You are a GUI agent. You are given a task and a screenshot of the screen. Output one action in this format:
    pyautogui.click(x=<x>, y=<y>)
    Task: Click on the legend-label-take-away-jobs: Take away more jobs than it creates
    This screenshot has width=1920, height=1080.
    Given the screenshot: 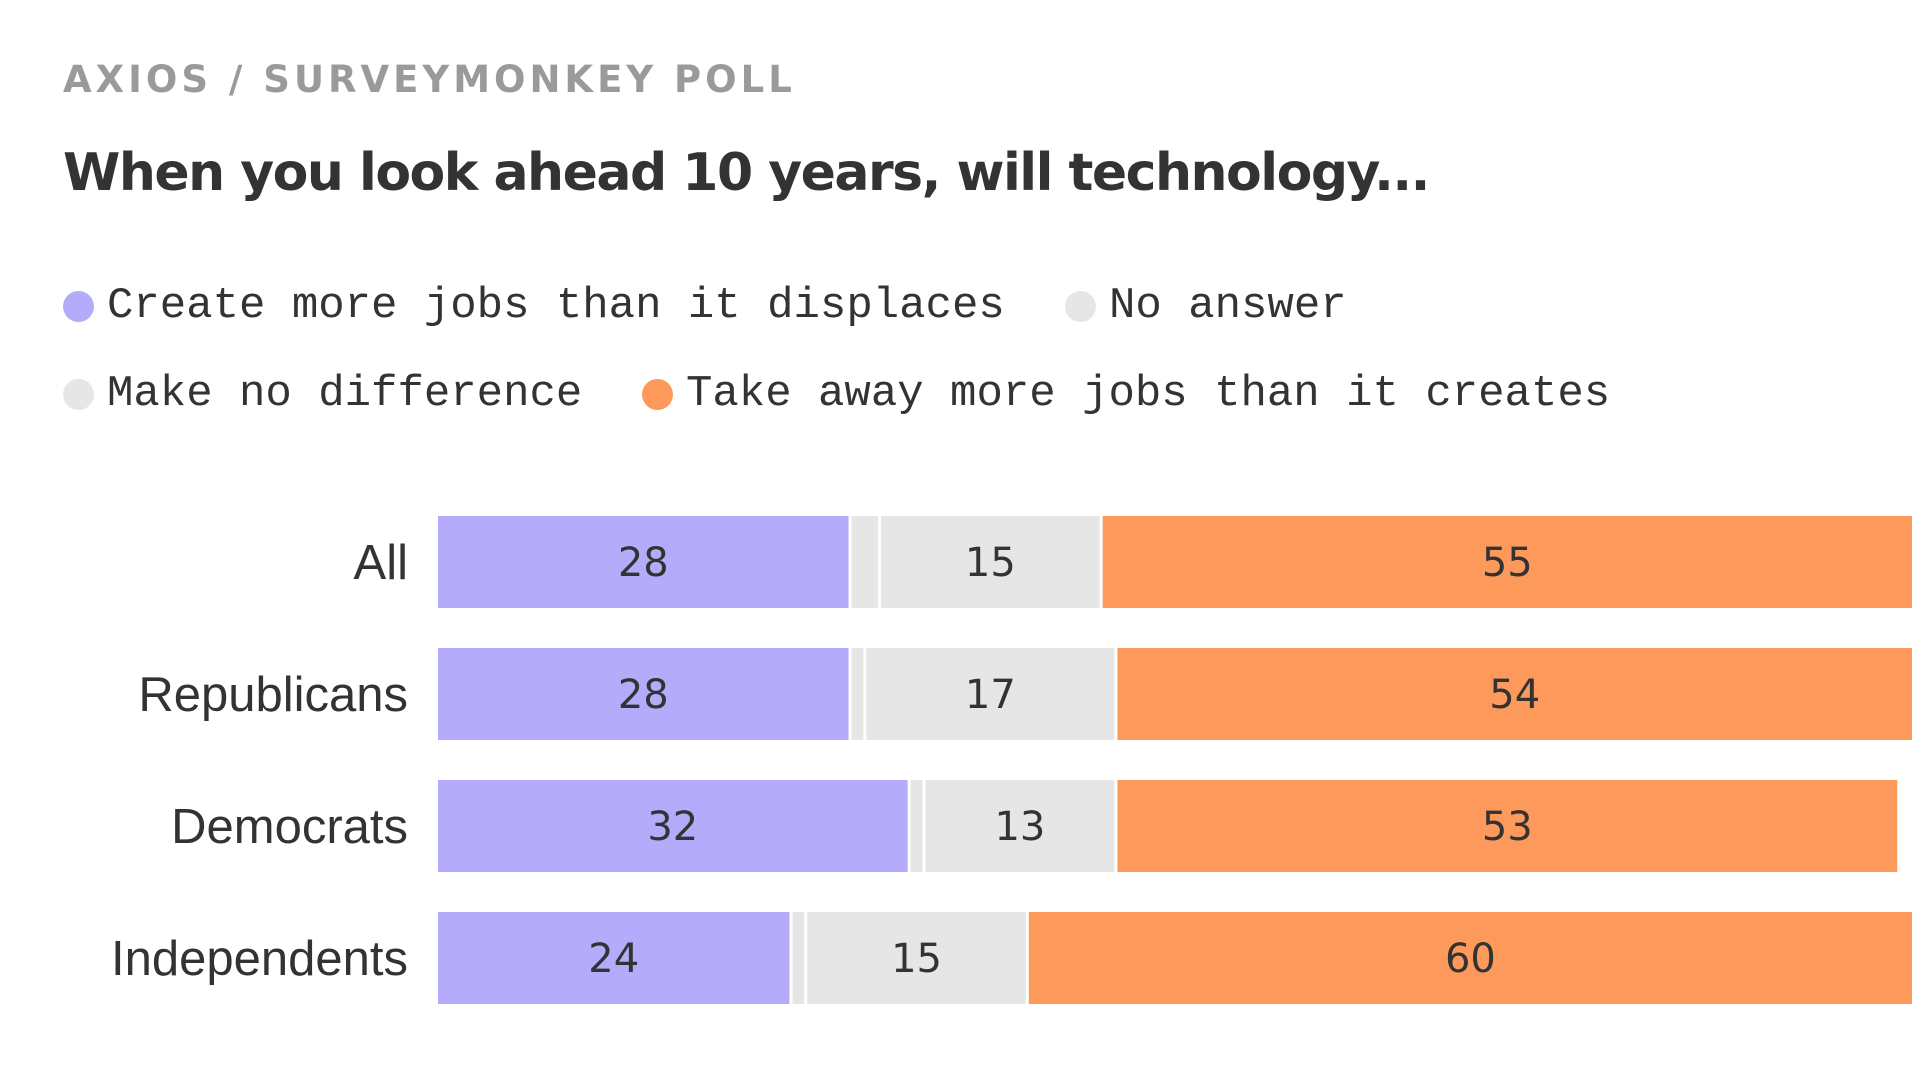 What is the action you would take?
    pyautogui.click(x=1148, y=394)
    